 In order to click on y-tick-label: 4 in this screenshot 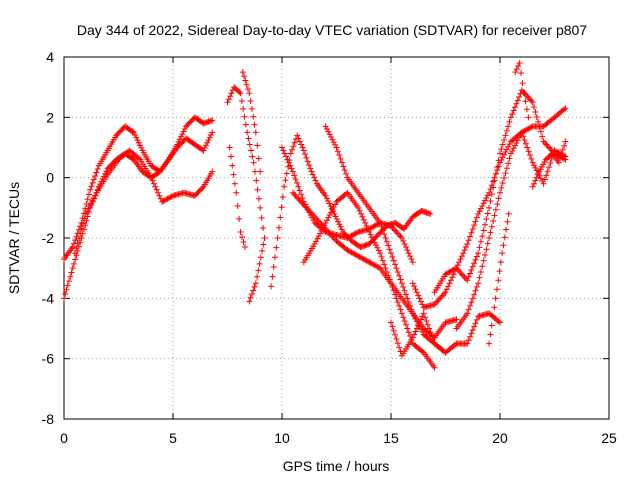, I will do `click(50, 57)`.